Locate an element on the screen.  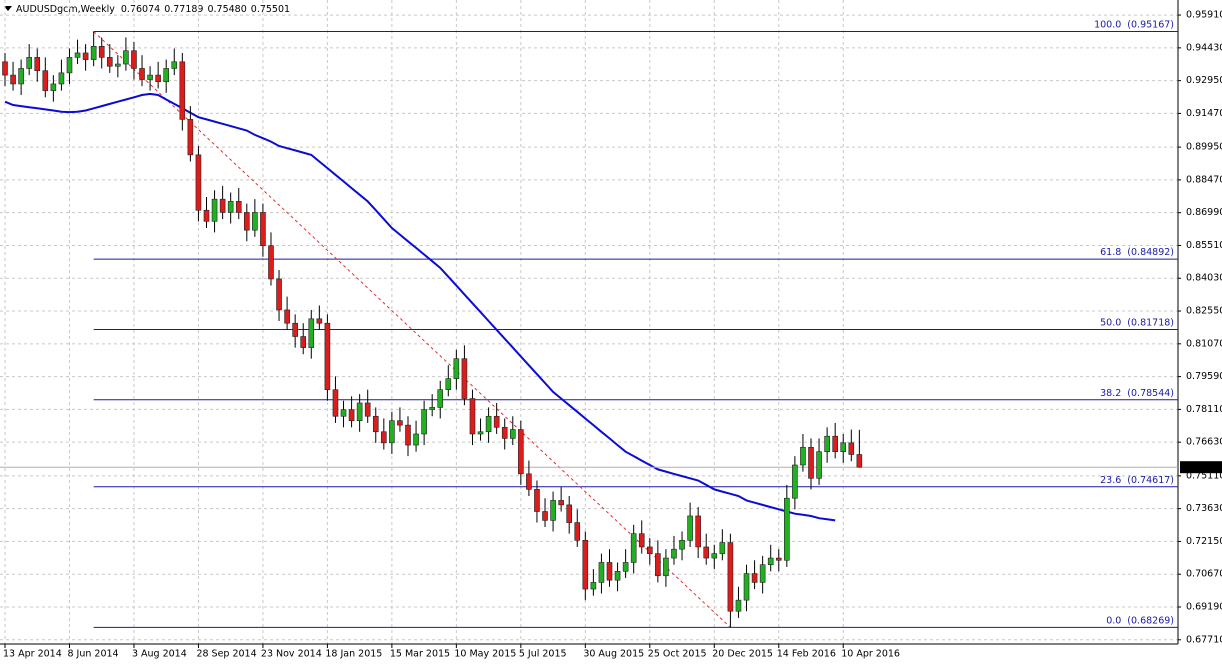
x-tick-label: 14 Feb 2016 is located at coordinates (806, 654).